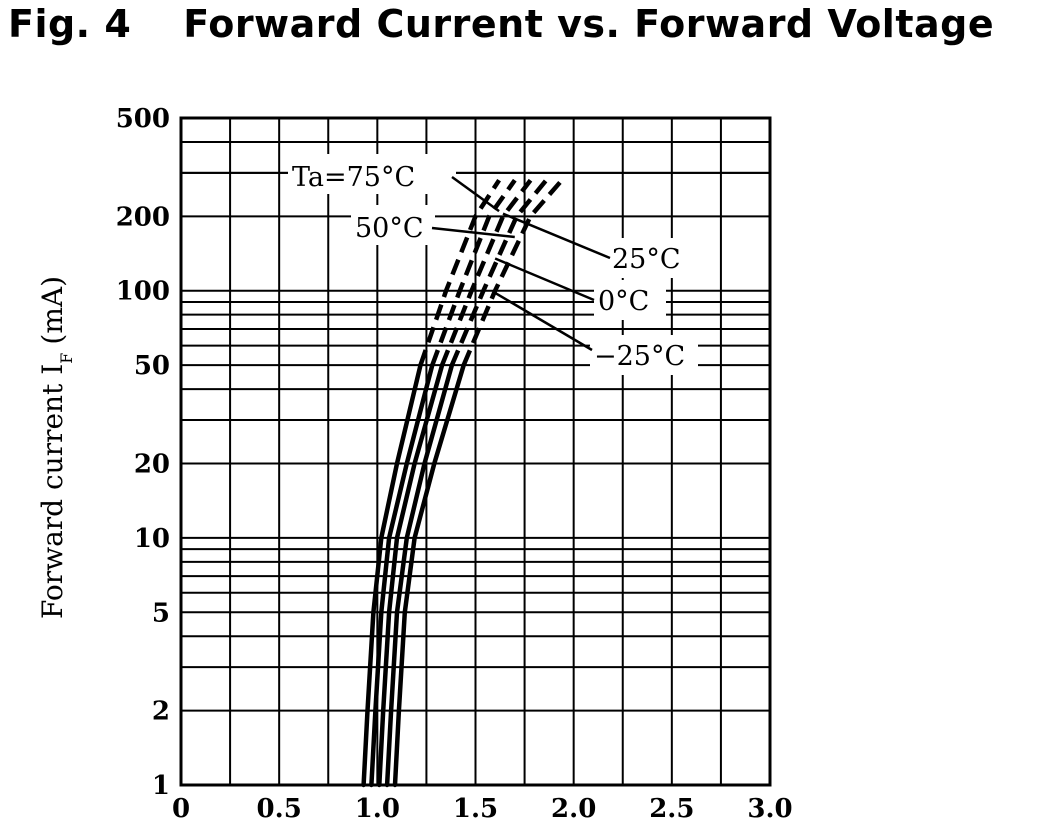  Describe the element at coordinates (66, 358) in the screenshot. I see `y-axis-label-sub: F` at that location.